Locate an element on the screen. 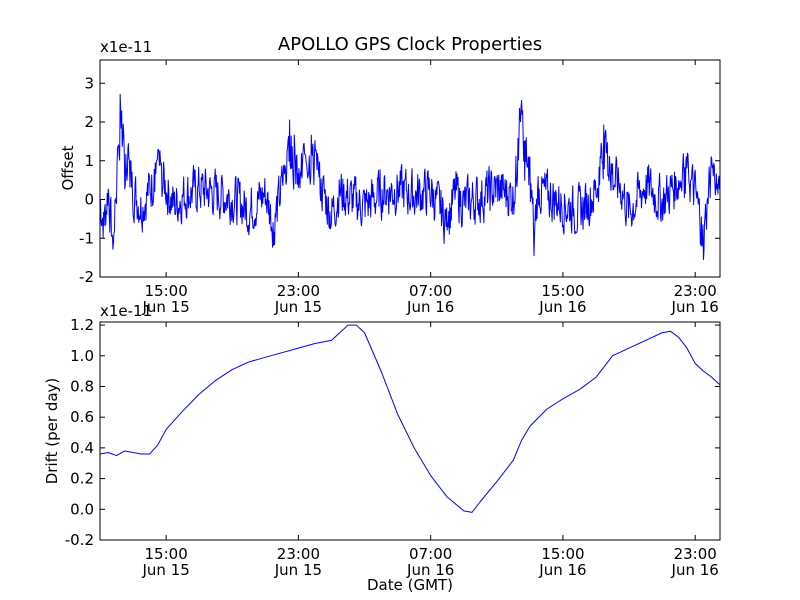 This screenshot has width=800, height=600. offset-ytick-label: 1 is located at coordinates (89, 161).